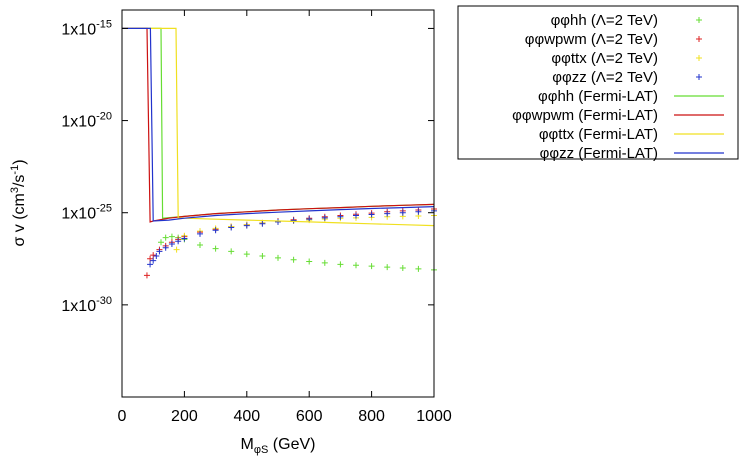 Image resolution: width=744 pixels, height=470 pixels. Describe the element at coordinates (598, 96) in the screenshot. I see `legend-label: φφhh (Fermi-LAT)` at that location.